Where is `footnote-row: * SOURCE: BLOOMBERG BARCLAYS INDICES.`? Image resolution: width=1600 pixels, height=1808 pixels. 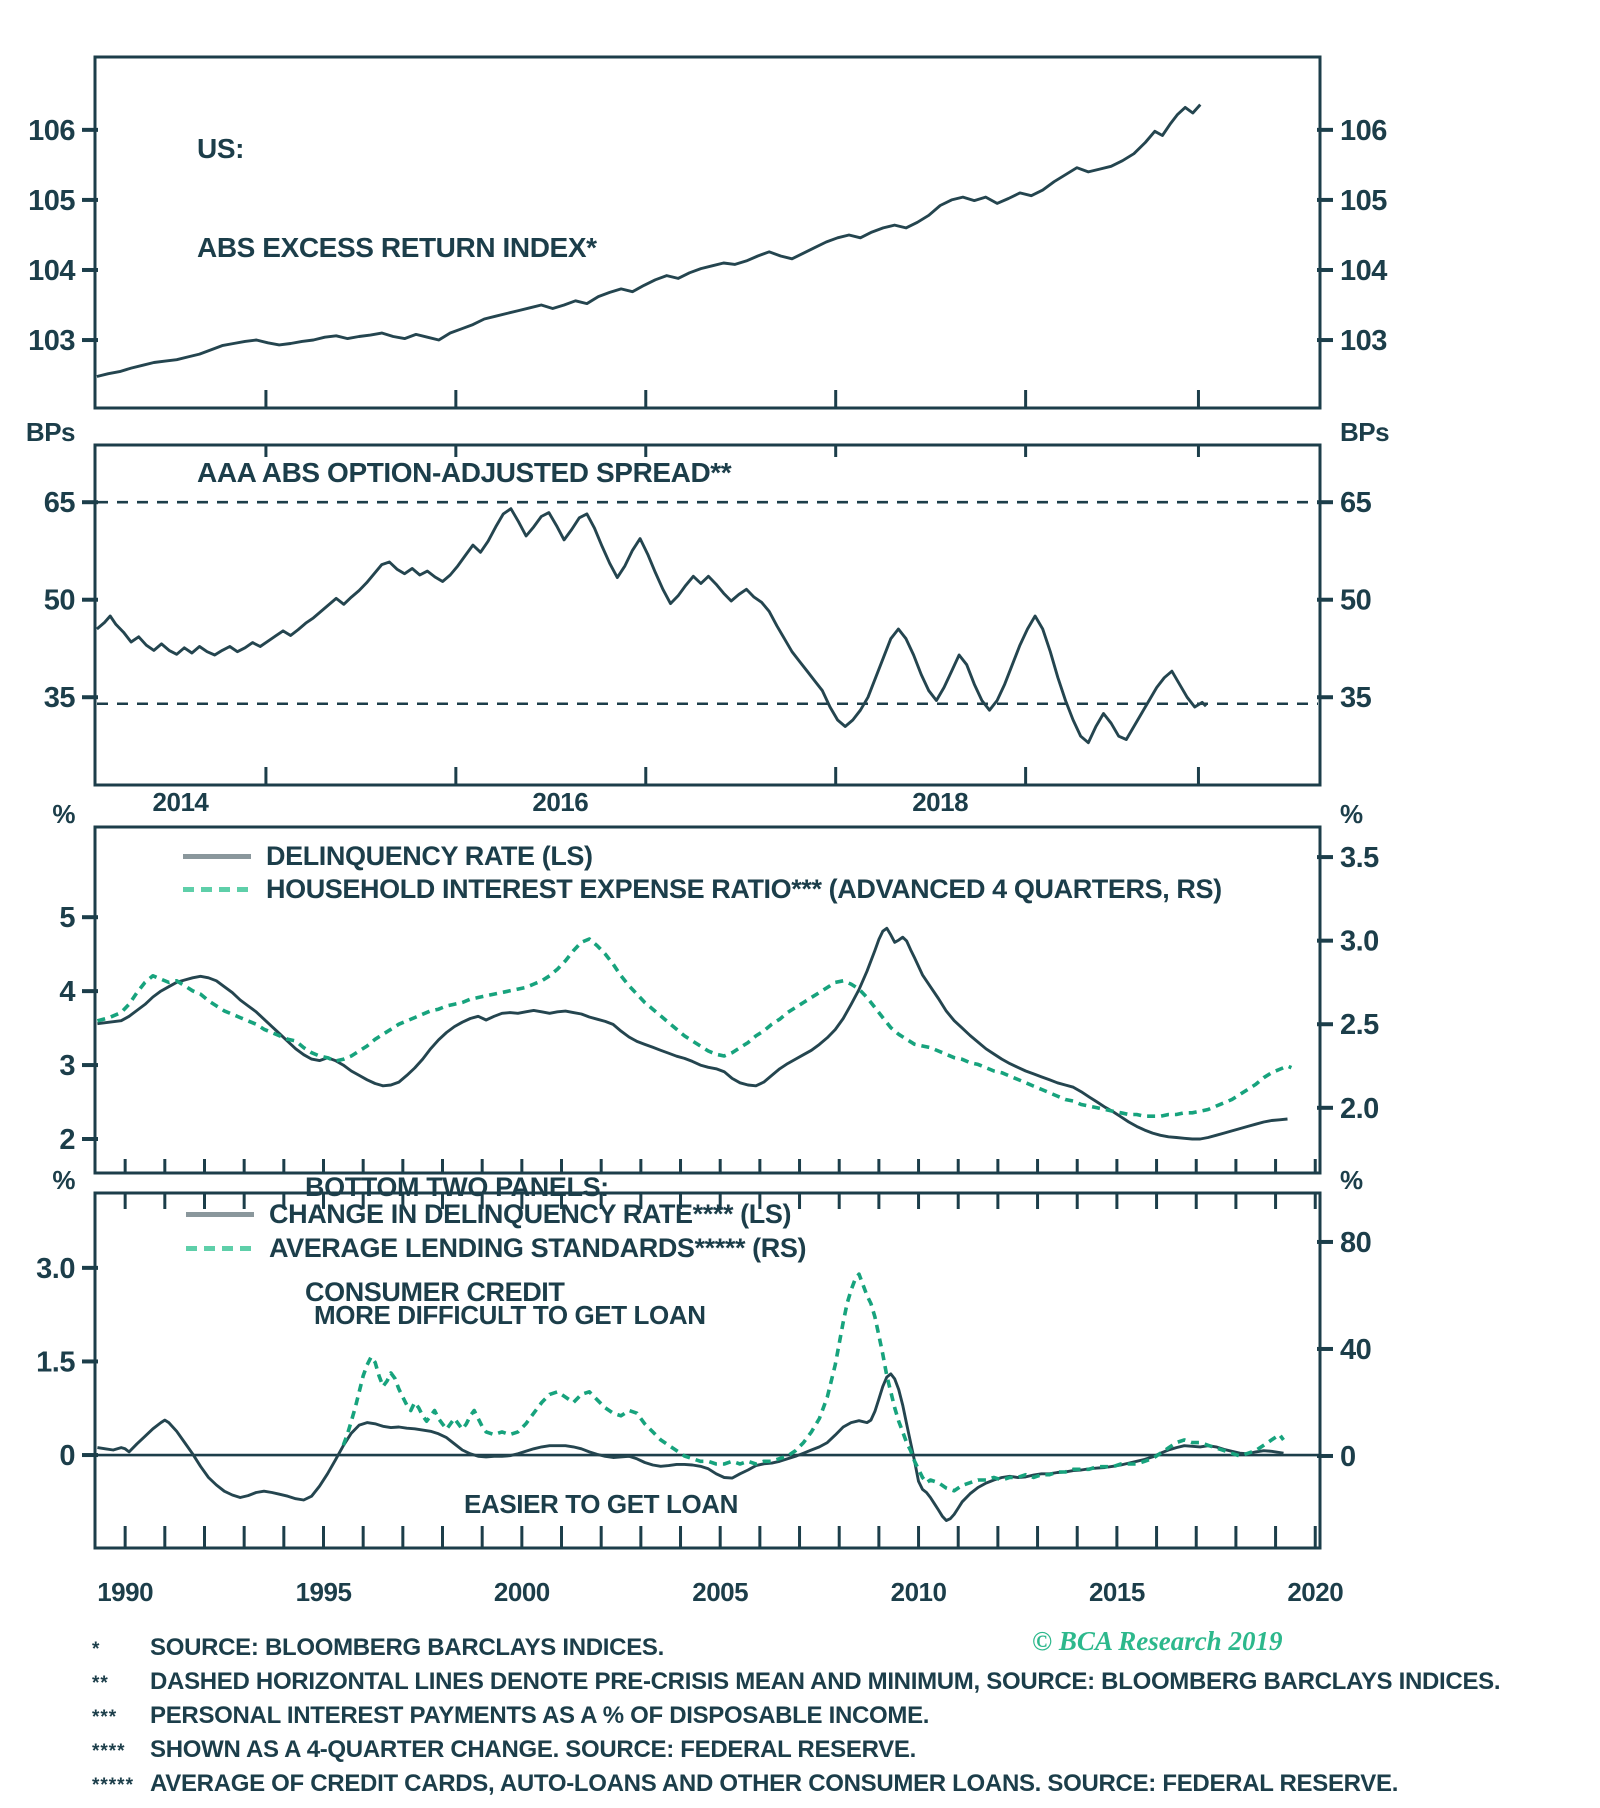
footnote-row: * SOURCE: BLOOMBERG BARCLAYS INDICES. is located at coordinates (832, 1649).